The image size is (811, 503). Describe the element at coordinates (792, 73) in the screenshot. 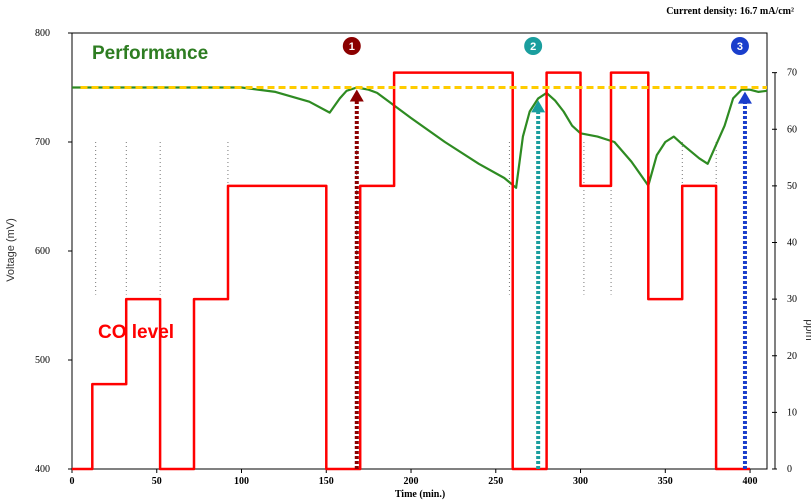

I see `y2-tick-label: 70` at that location.